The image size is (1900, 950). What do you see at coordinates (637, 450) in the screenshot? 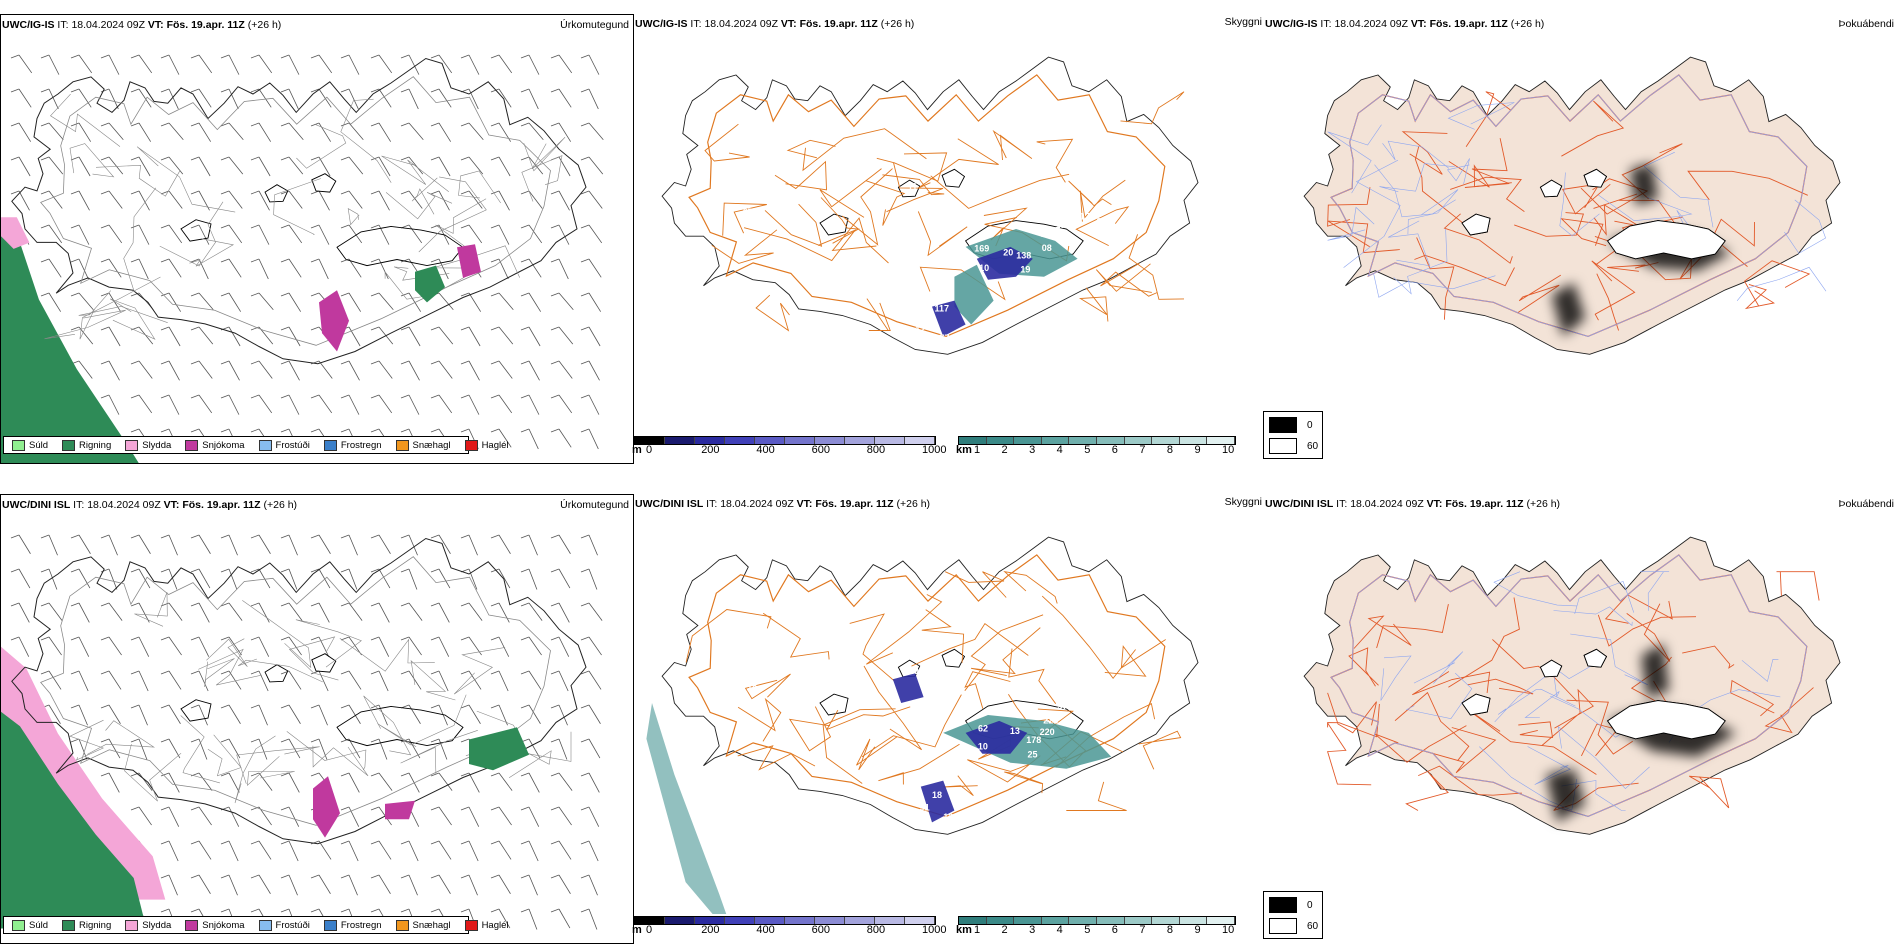
I see `colorbar-unit: m` at bounding box center [637, 450].